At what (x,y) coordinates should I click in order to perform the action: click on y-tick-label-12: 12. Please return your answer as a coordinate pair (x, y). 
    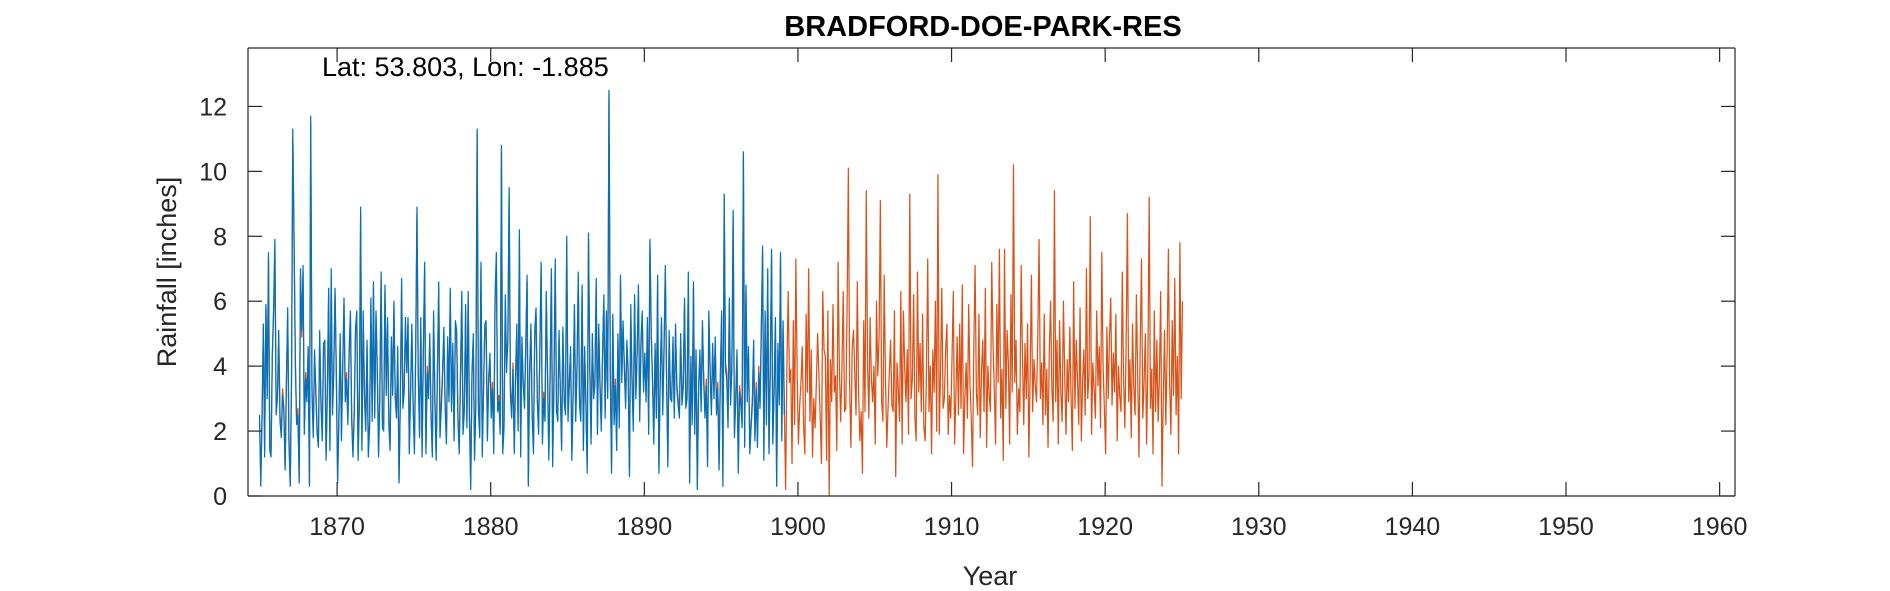
    Looking at the image, I should click on (213, 107).